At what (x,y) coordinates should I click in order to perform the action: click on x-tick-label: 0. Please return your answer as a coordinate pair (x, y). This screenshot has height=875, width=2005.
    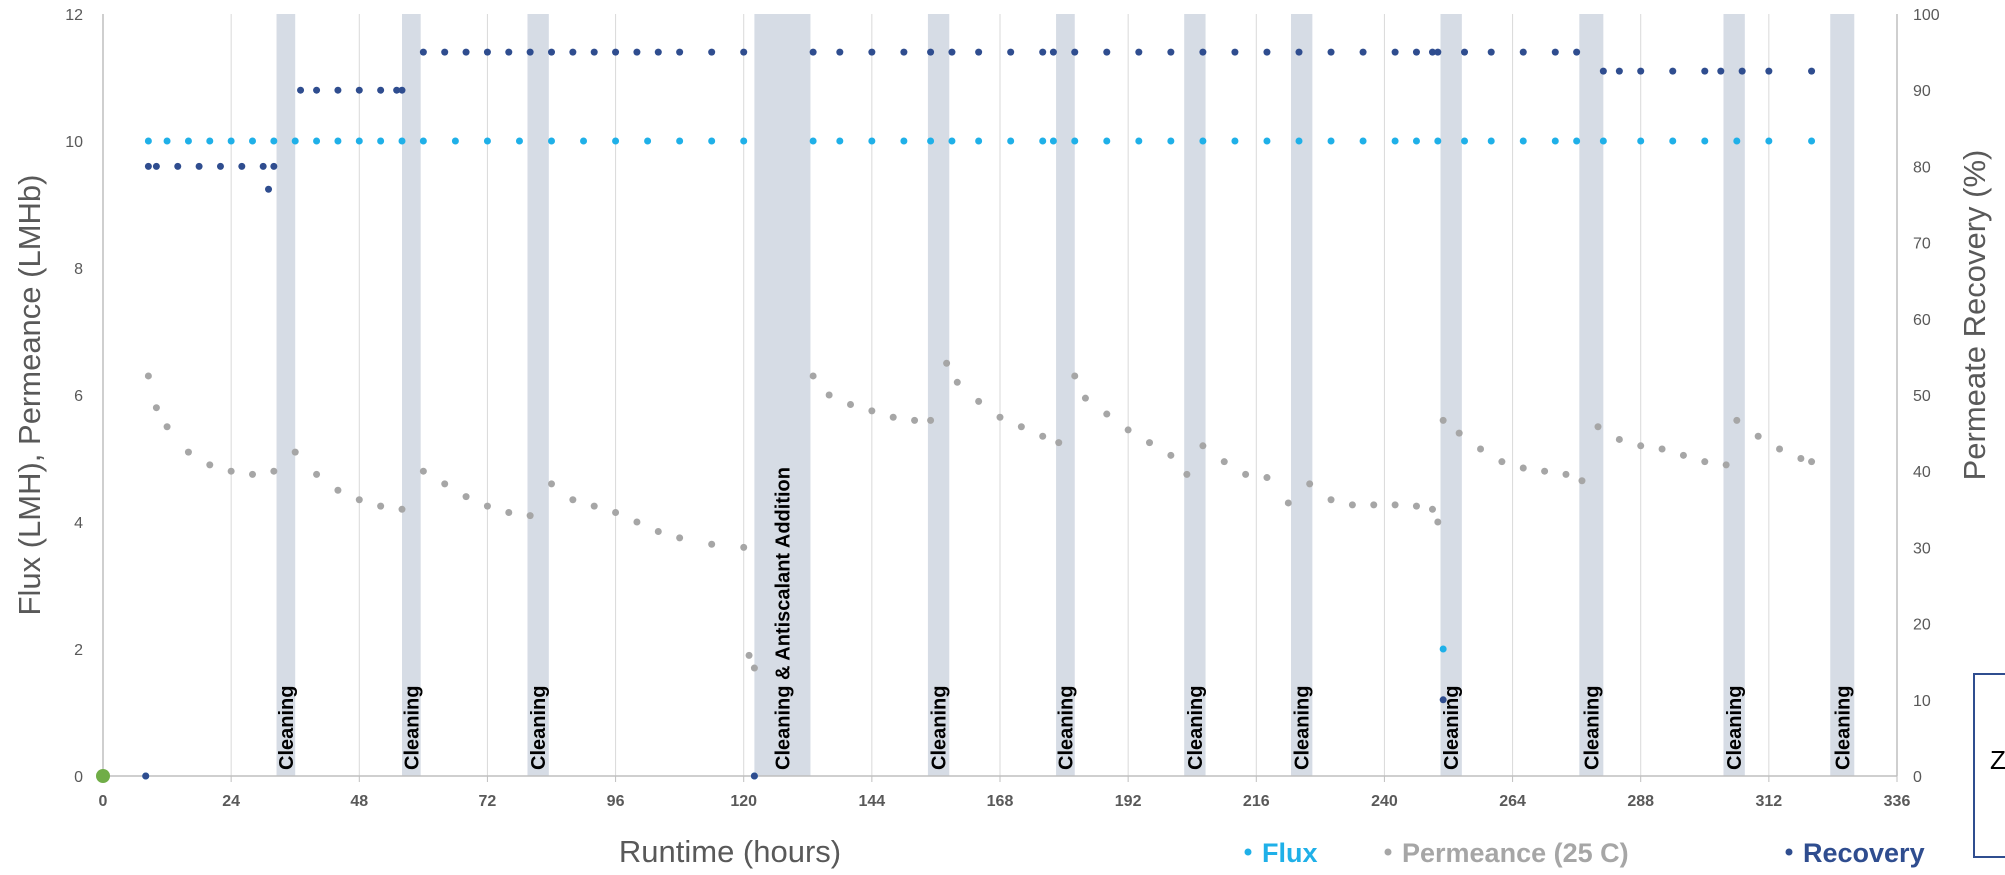
    Looking at the image, I should click on (103, 801).